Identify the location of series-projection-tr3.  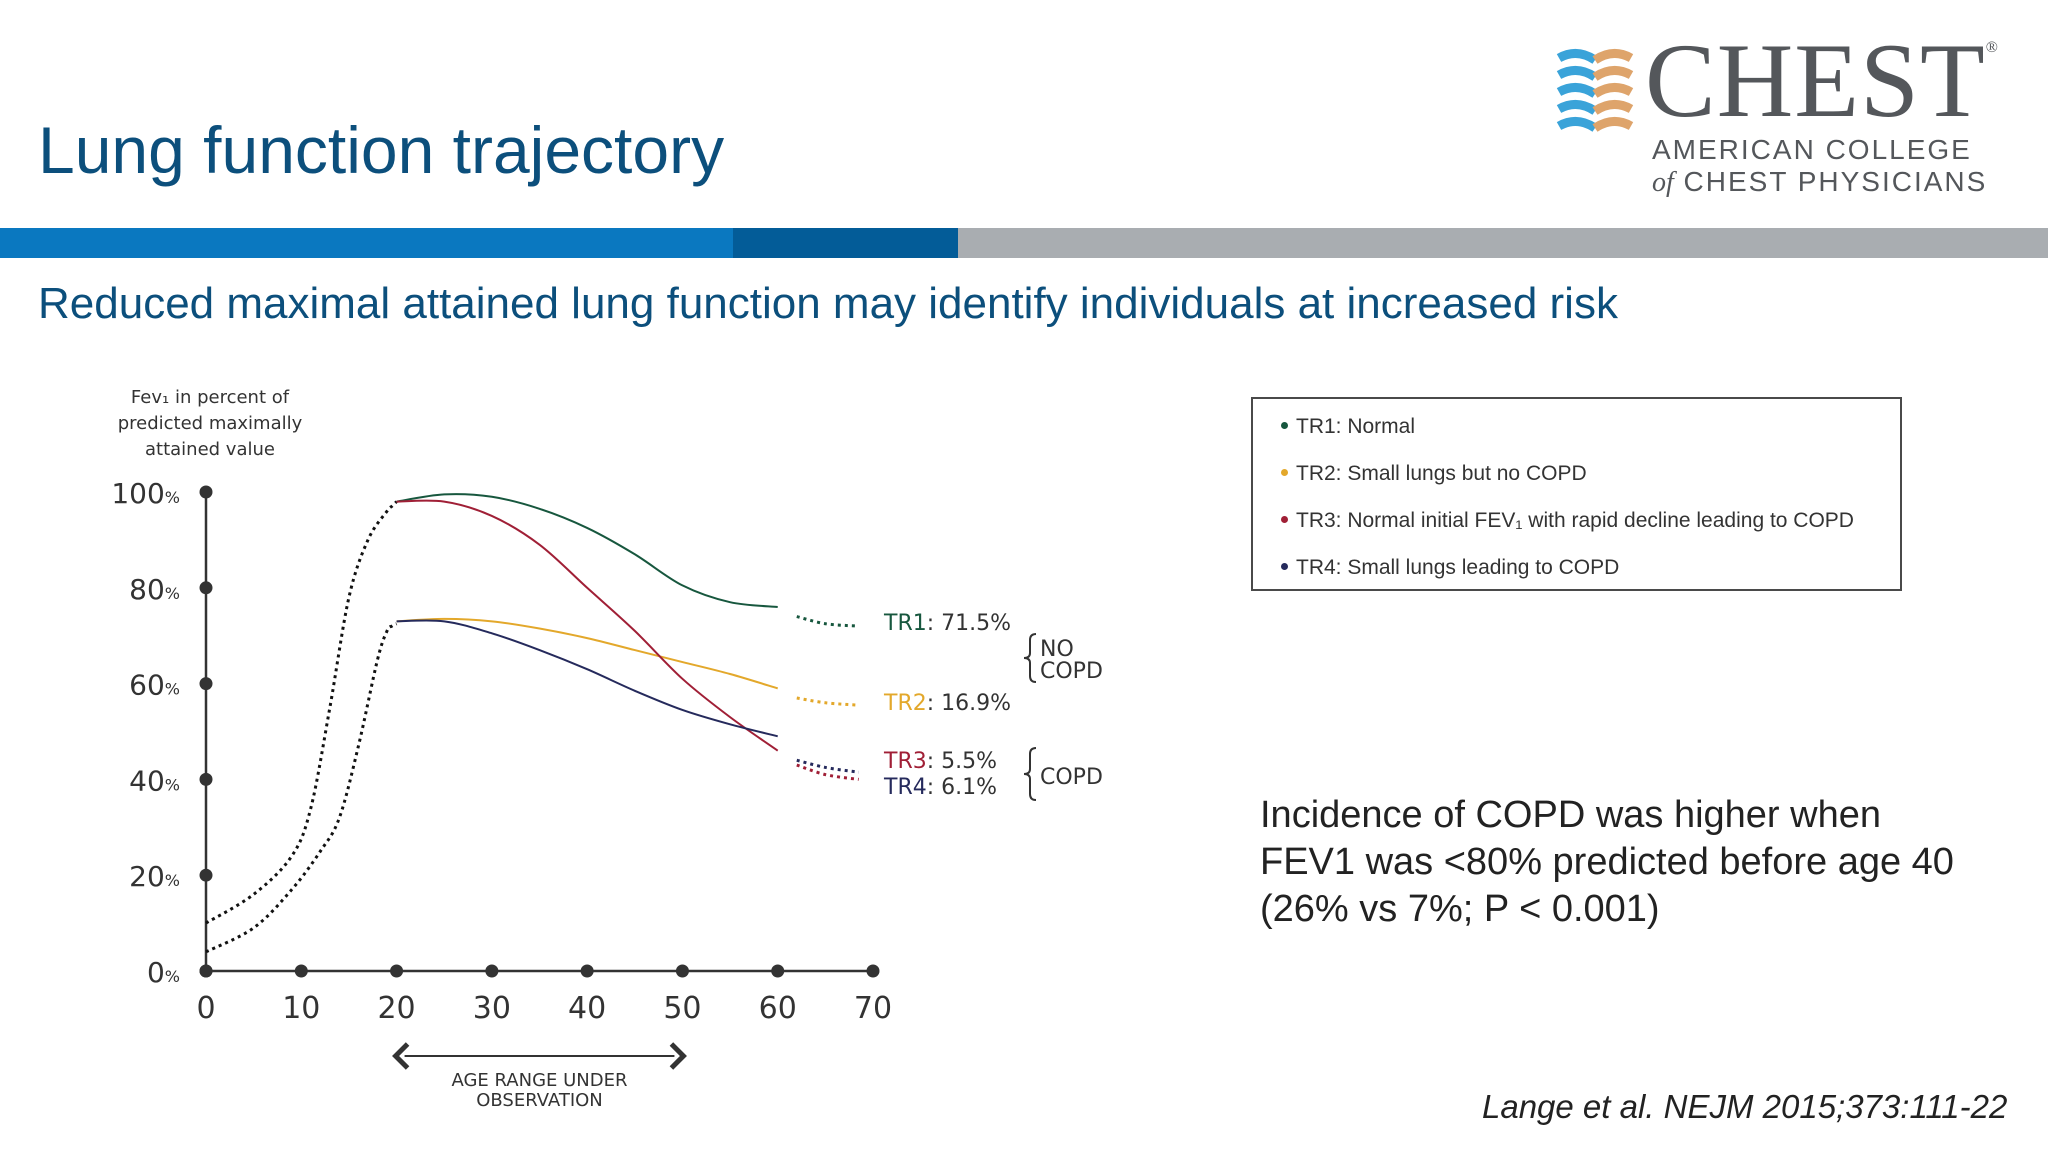
(827, 772).